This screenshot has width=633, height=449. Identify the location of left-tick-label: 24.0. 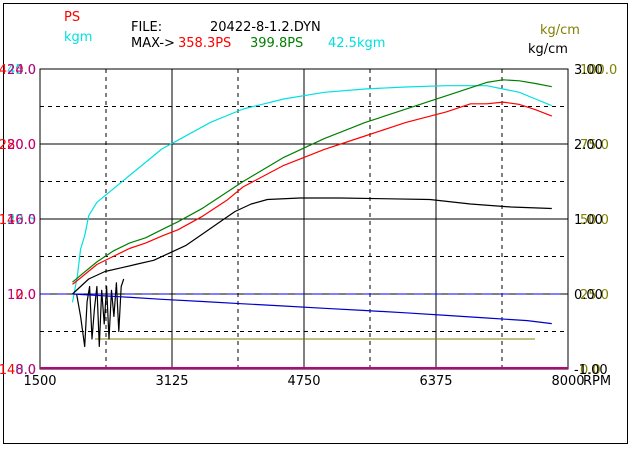
(21, 70).